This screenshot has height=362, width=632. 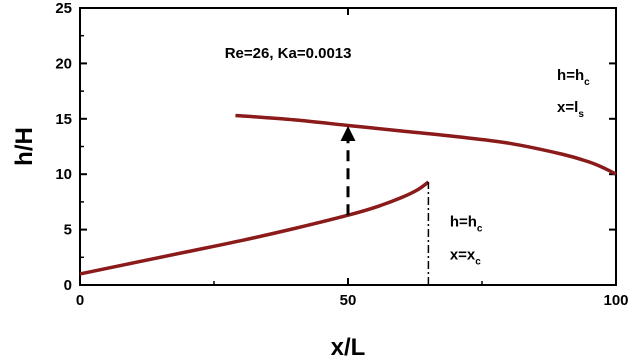 What do you see at coordinates (63, 63) in the screenshot?
I see `y-tick-label: 20` at bounding box center [63, 63].